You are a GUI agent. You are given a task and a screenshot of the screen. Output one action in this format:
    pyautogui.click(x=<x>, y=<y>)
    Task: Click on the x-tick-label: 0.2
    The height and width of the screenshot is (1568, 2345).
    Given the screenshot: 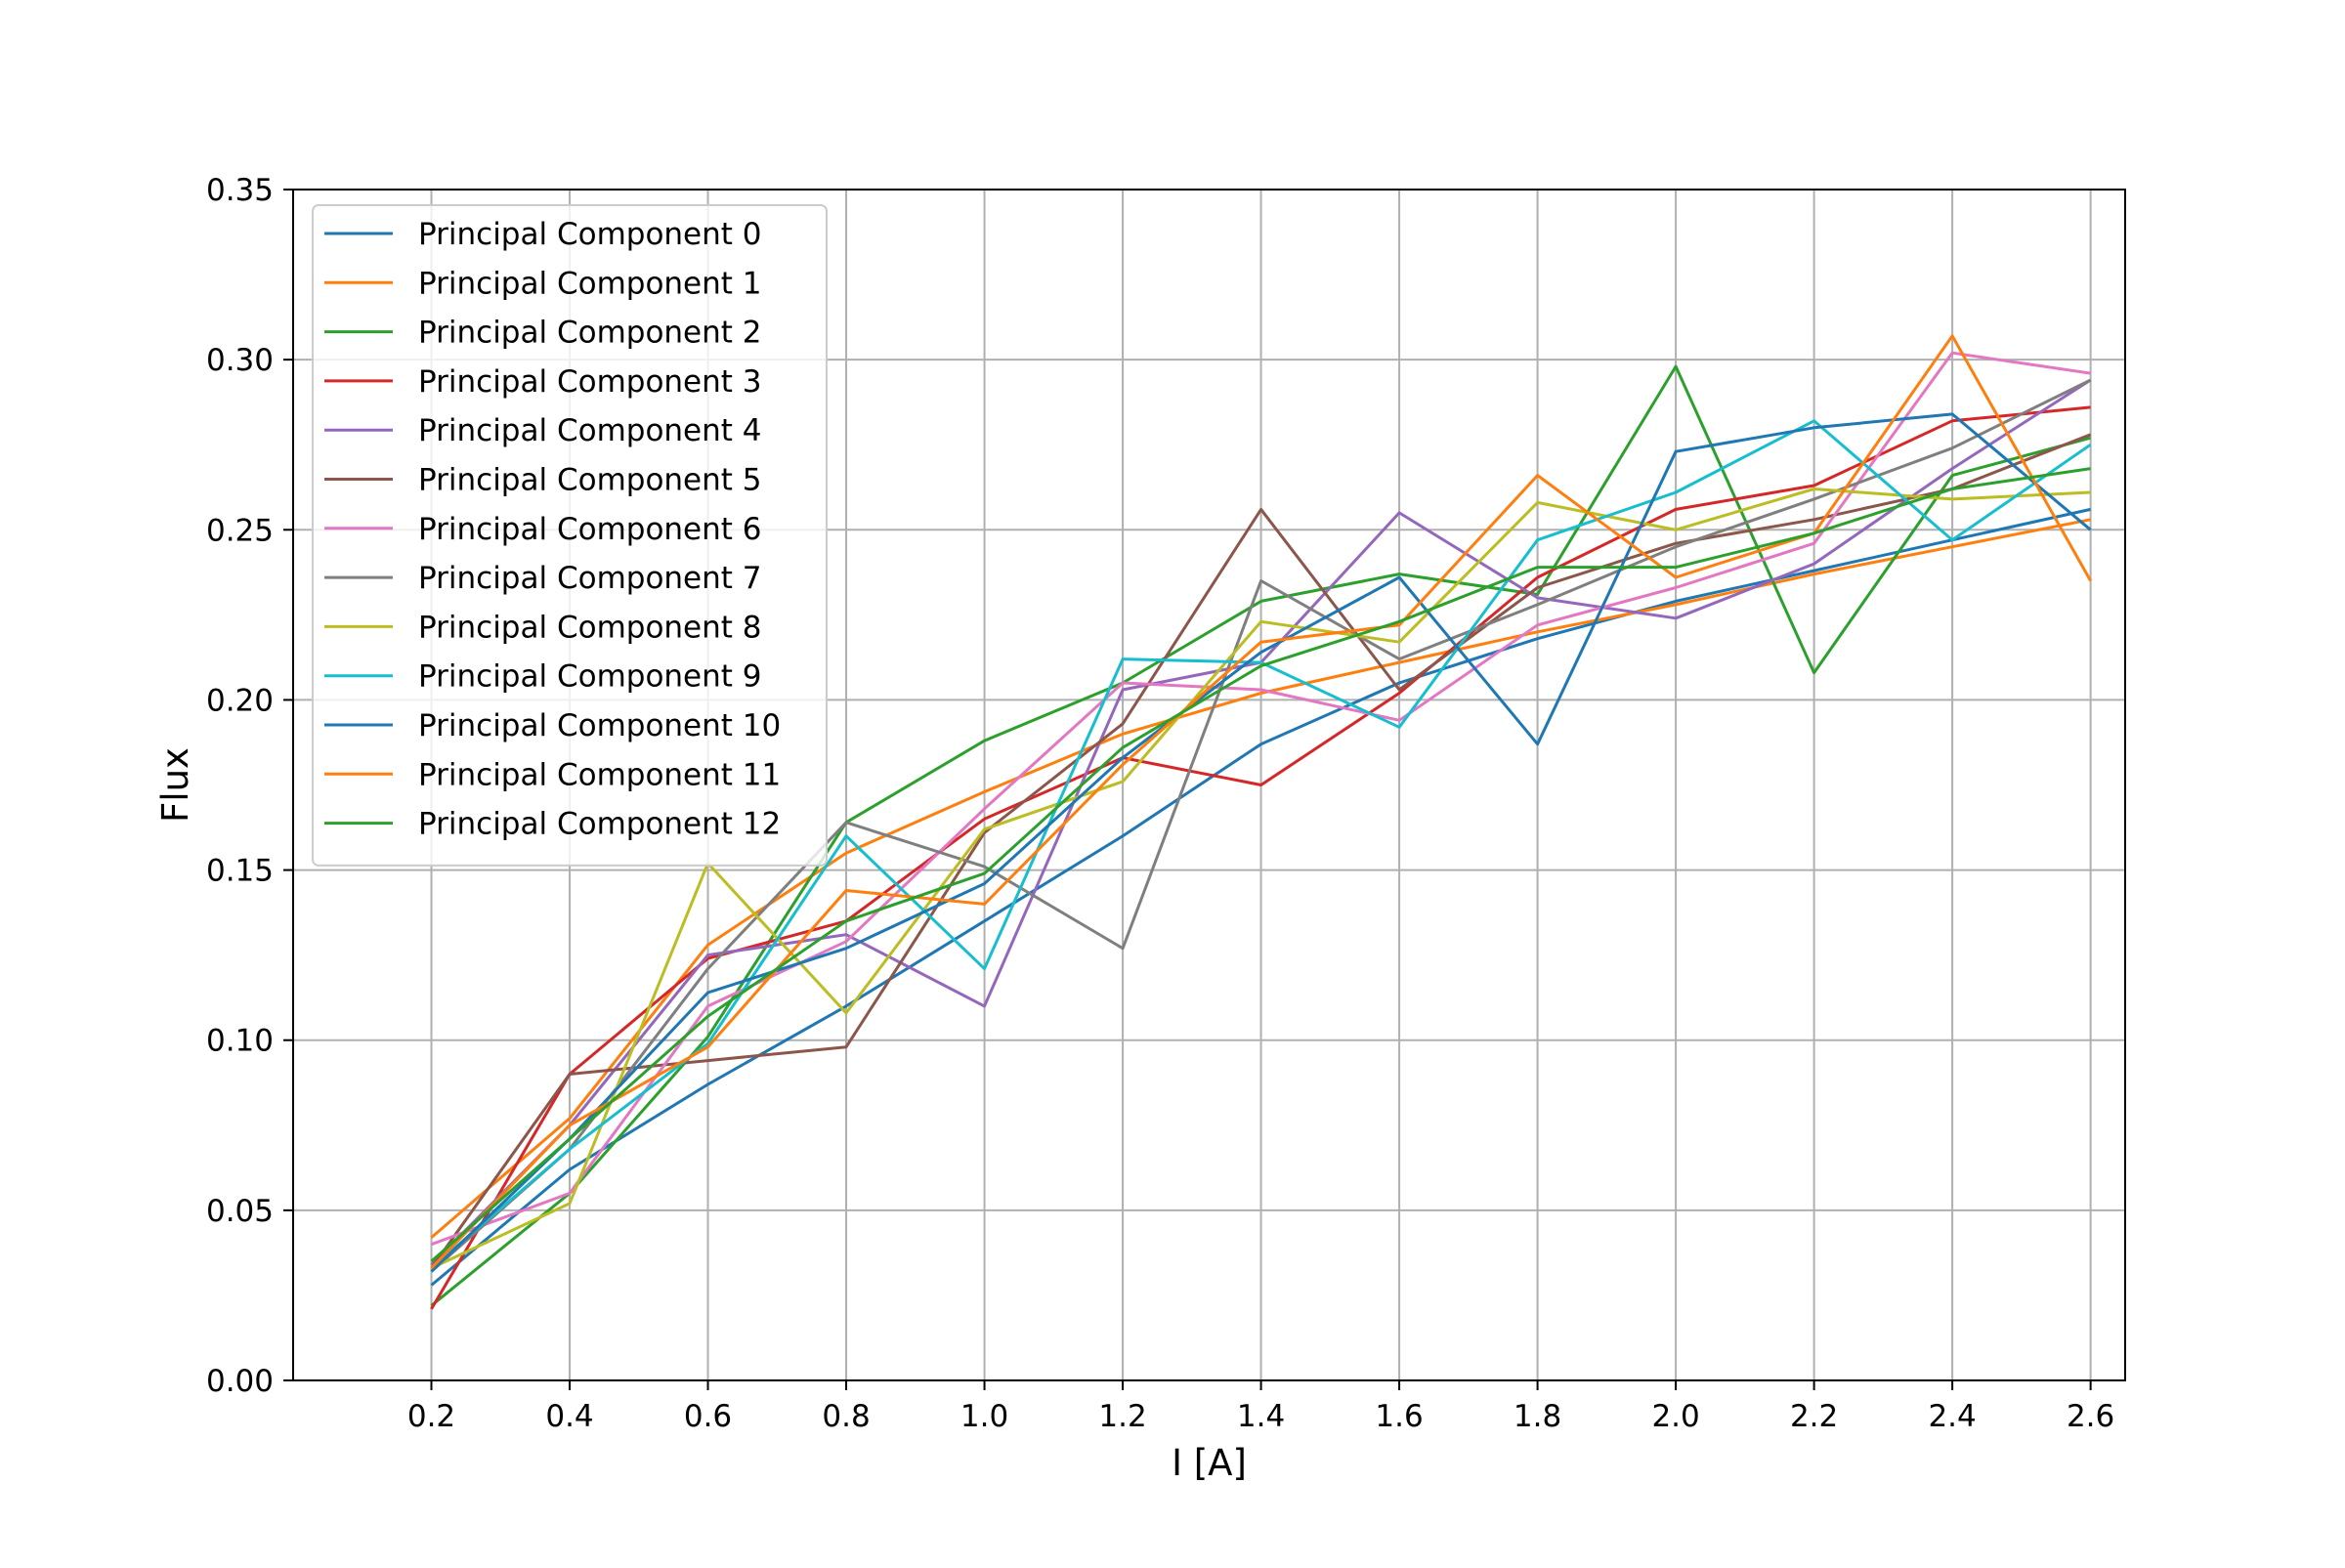 What is the action you would take?
    pyautogui.click(x=431, y=1416)
    